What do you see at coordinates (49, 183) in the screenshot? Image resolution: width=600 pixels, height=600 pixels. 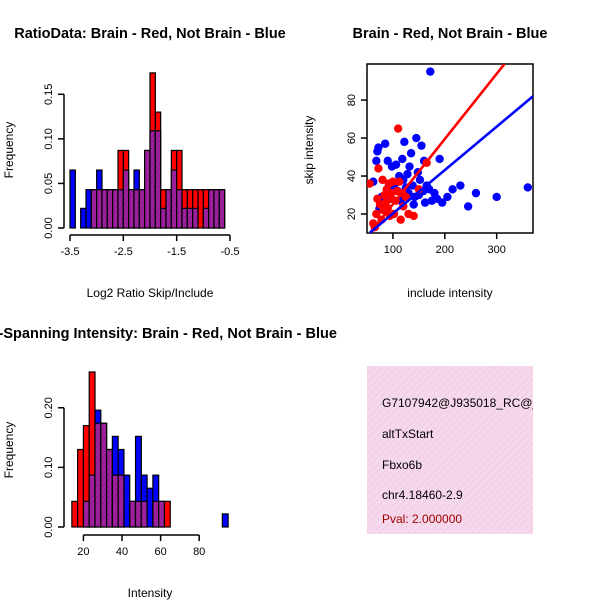 I see `y-tick-label-0-1: 0.05` at bounding box center [49, 183].